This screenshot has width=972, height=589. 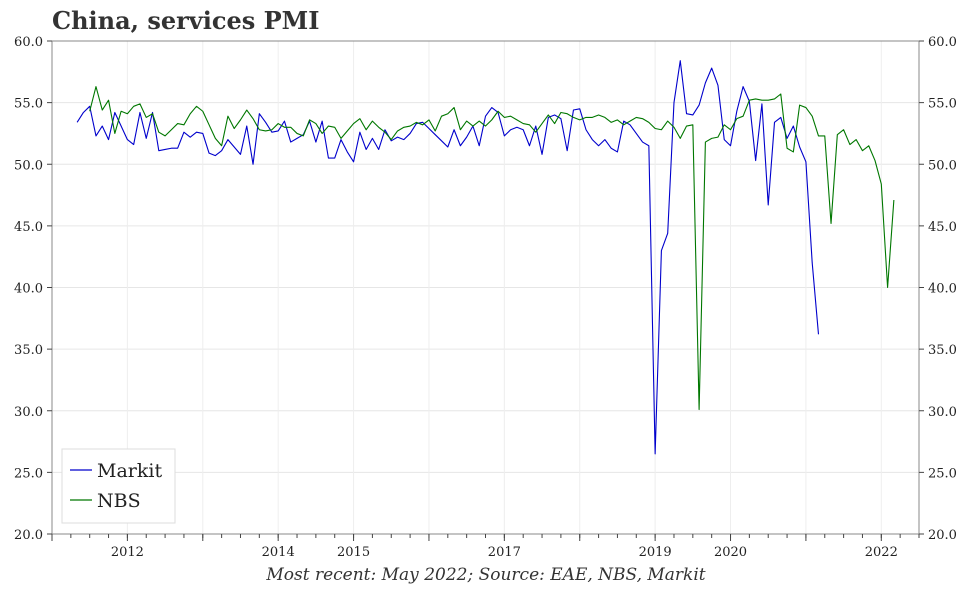 I want to click on y-tick-label-right: 25.0, so click(x=942, y=473).